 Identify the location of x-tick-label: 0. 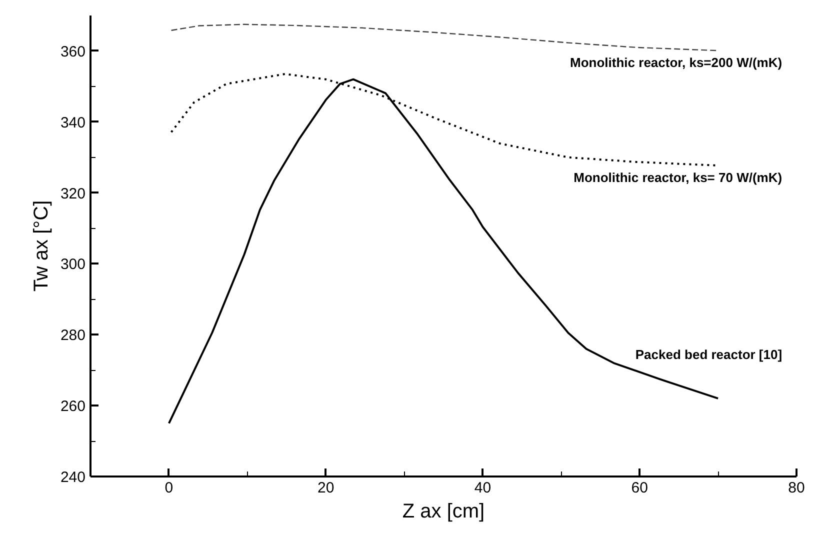
(169, 488).